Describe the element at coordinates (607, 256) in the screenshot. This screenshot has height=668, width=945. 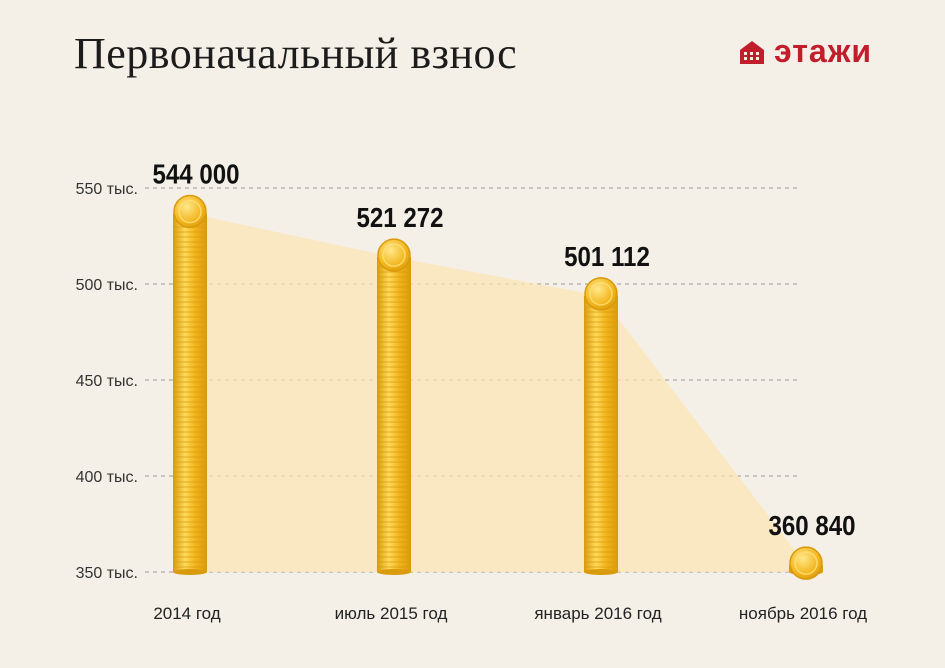
I see `value-label: 501 112` at that location.